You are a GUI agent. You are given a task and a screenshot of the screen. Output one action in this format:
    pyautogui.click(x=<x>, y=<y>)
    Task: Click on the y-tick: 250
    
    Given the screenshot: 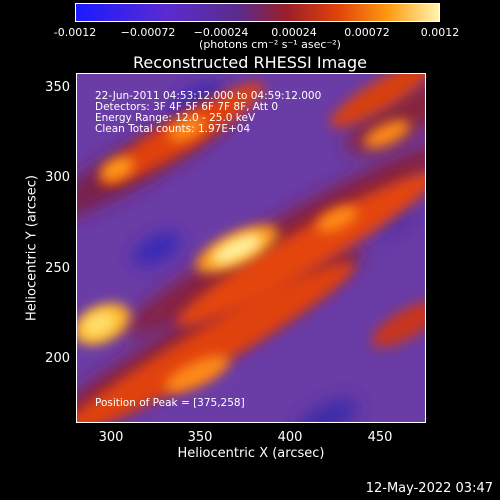 What is the action you would take?
    pyautogui.click(x=57, y=268)
    